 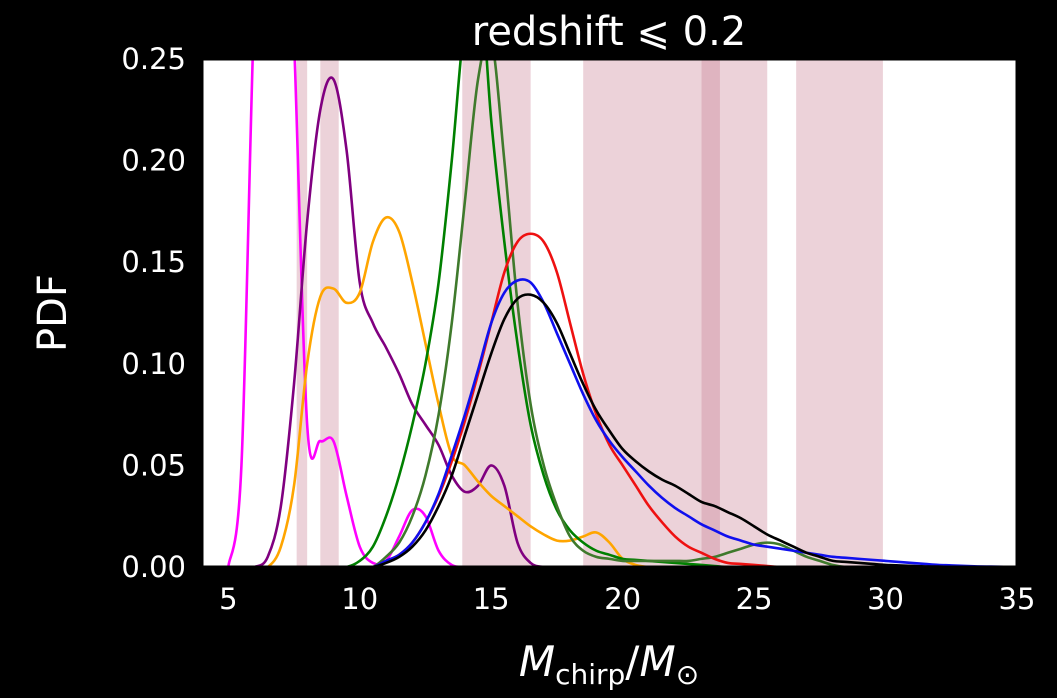 I want to click on x-tick-label: 10, so click(x=359, y=599).